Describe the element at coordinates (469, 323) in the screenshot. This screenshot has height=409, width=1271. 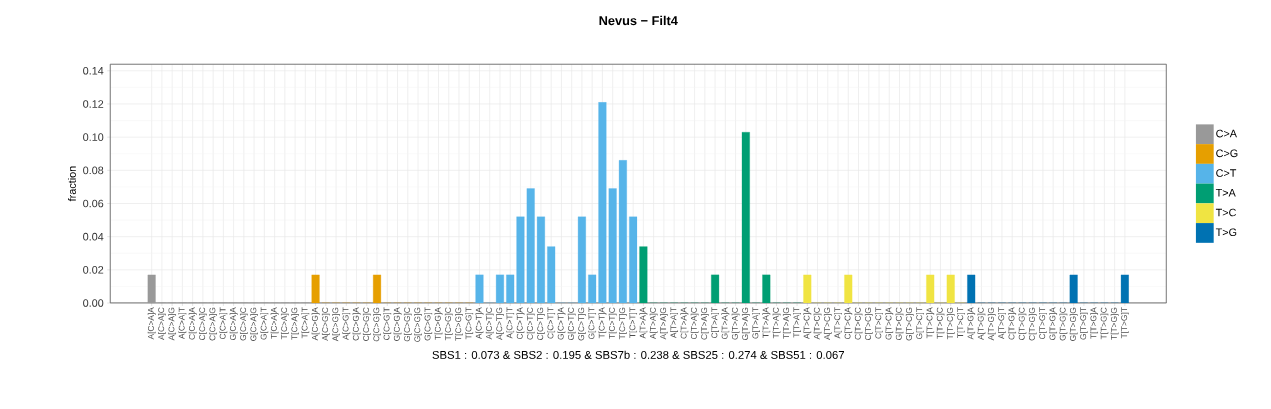
I see `x-tick-label: T[C>G]T` at that location.